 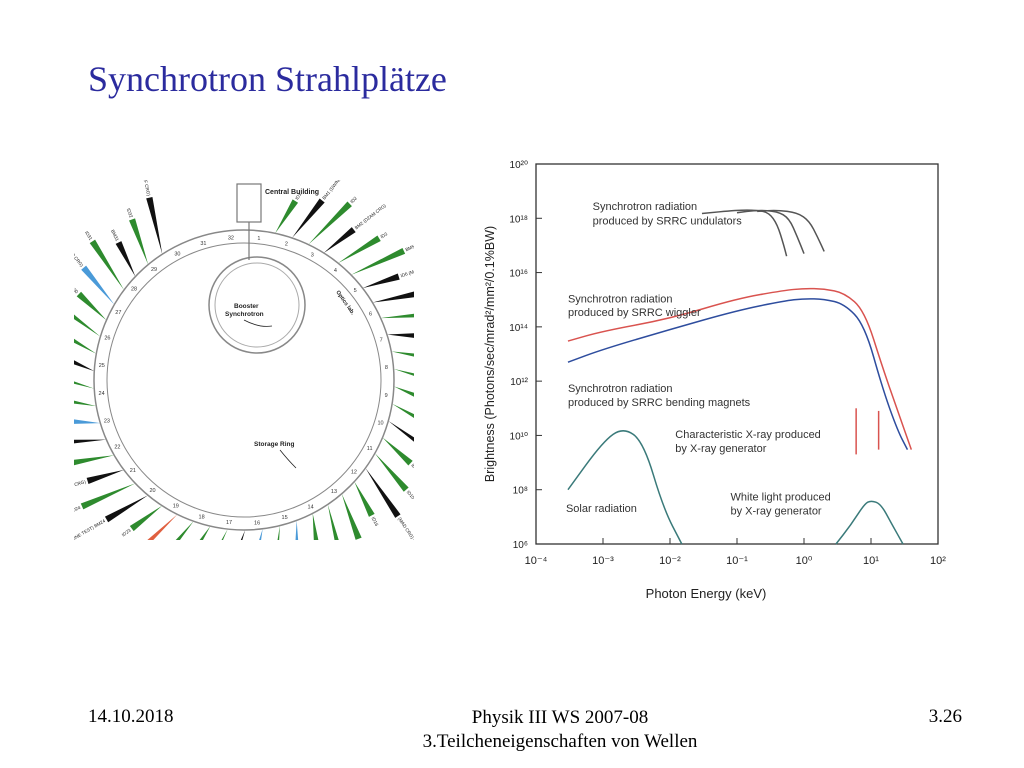 I want to click on sector-number: 26, so click(x=107, y=339).